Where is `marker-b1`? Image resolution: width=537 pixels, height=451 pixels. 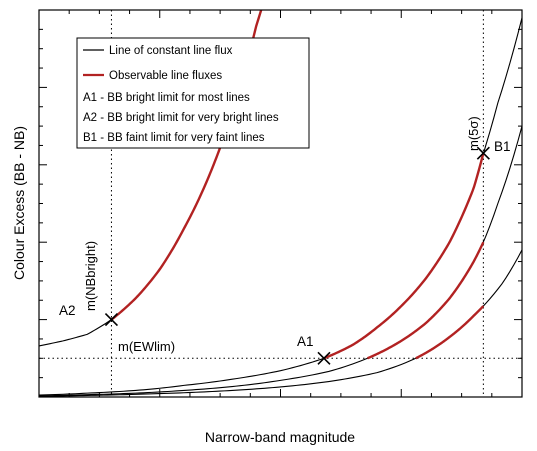 marker-b1 is located at coordinates (483, 153).